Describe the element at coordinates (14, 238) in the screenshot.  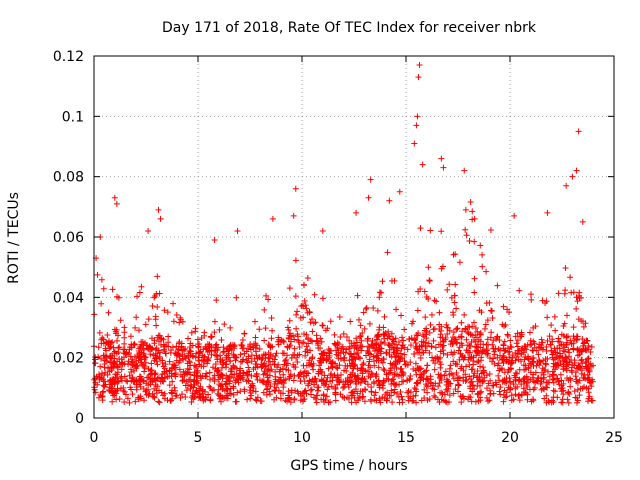
I see `y-axis-label: ROTI / TECUs` at that location.